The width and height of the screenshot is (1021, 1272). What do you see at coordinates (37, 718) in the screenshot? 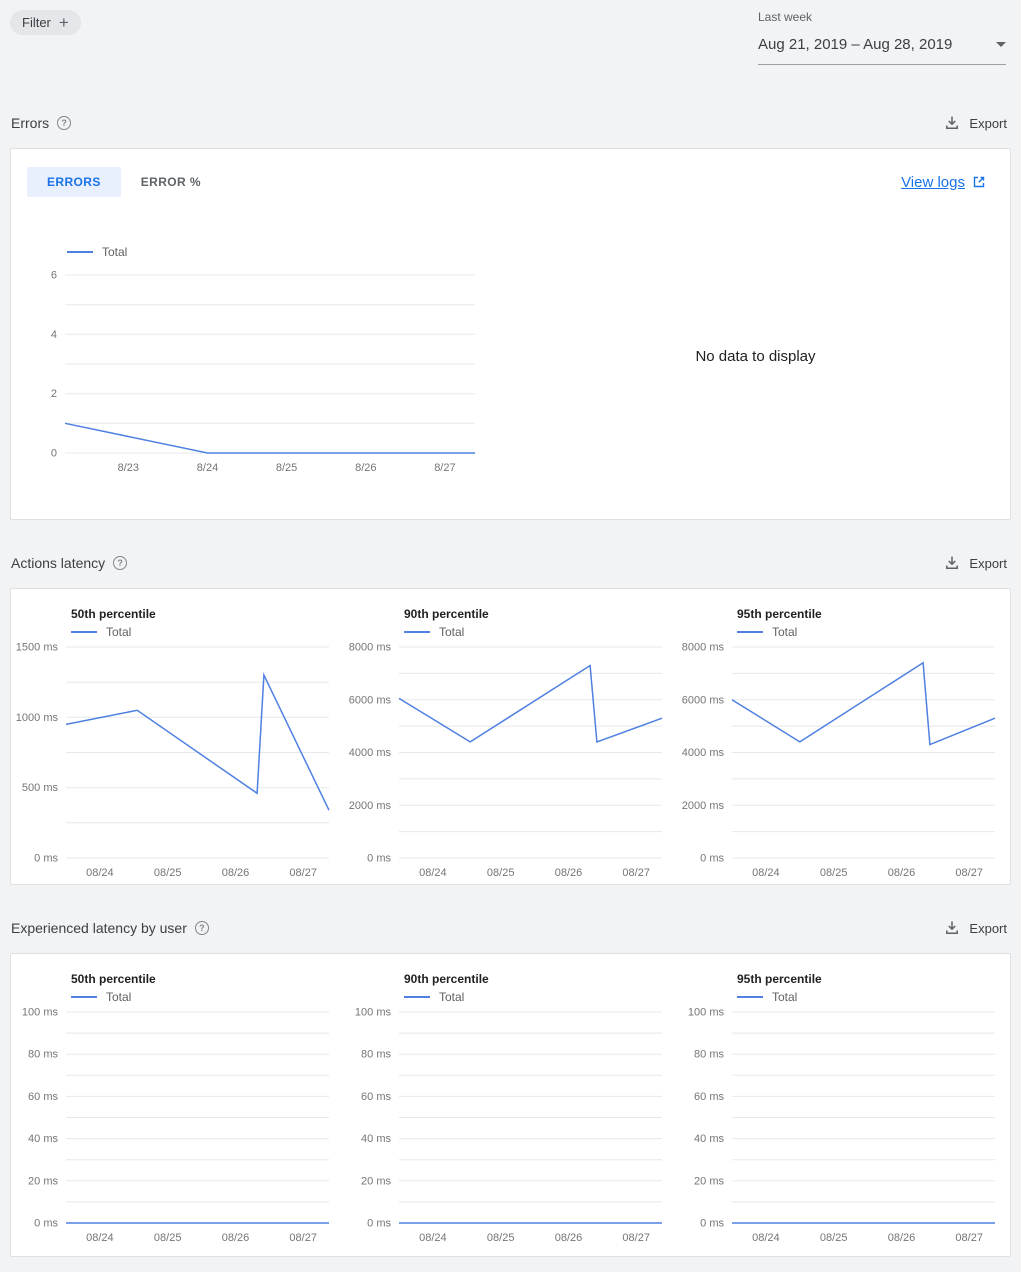
I see `svg-text: 1000 ms` at bounding box center [37, 718].